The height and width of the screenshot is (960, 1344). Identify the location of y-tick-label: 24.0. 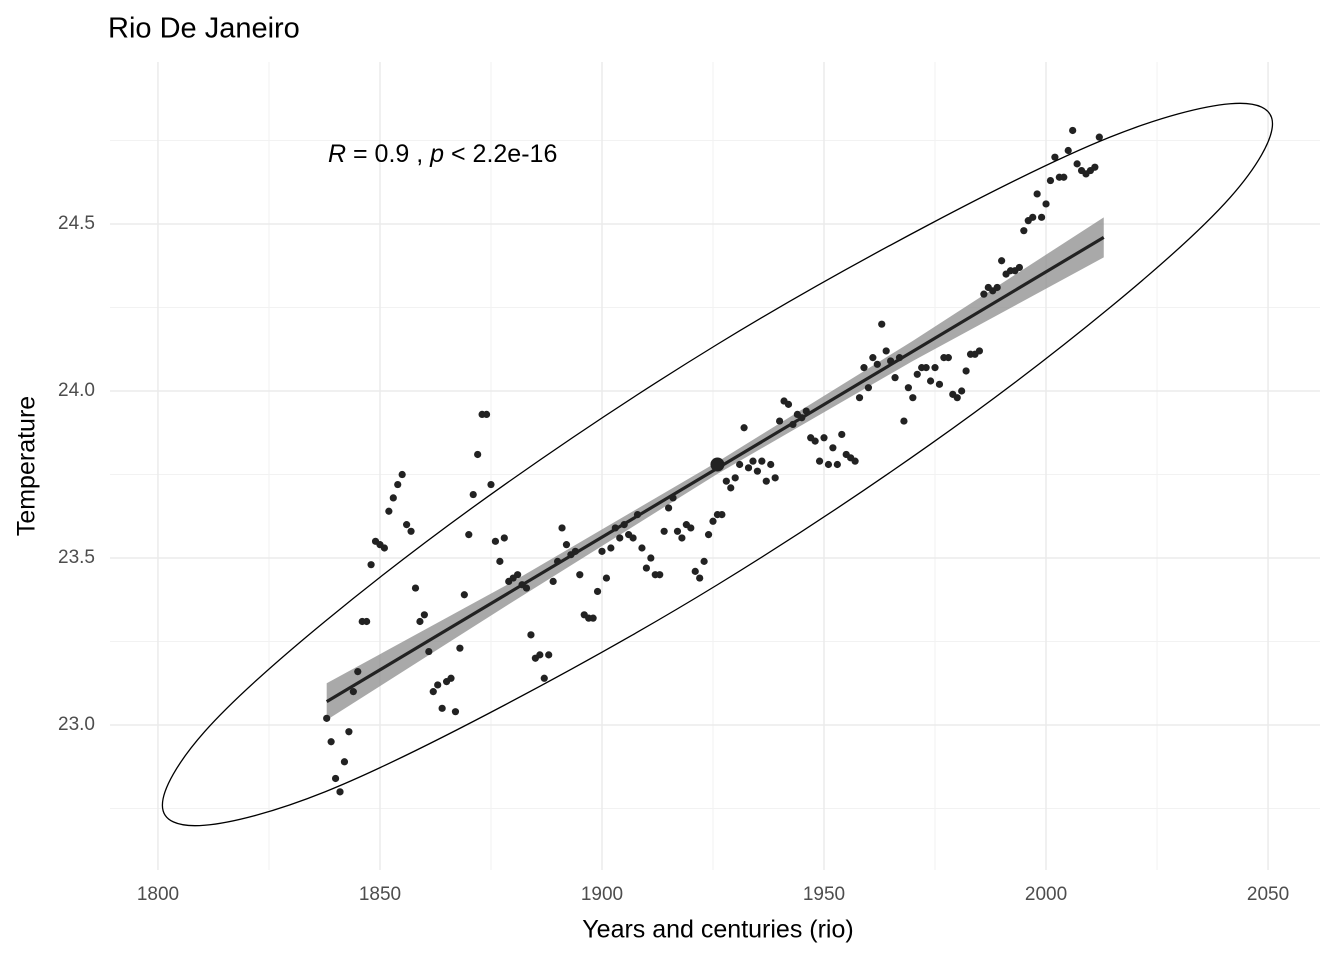
(76, 390).